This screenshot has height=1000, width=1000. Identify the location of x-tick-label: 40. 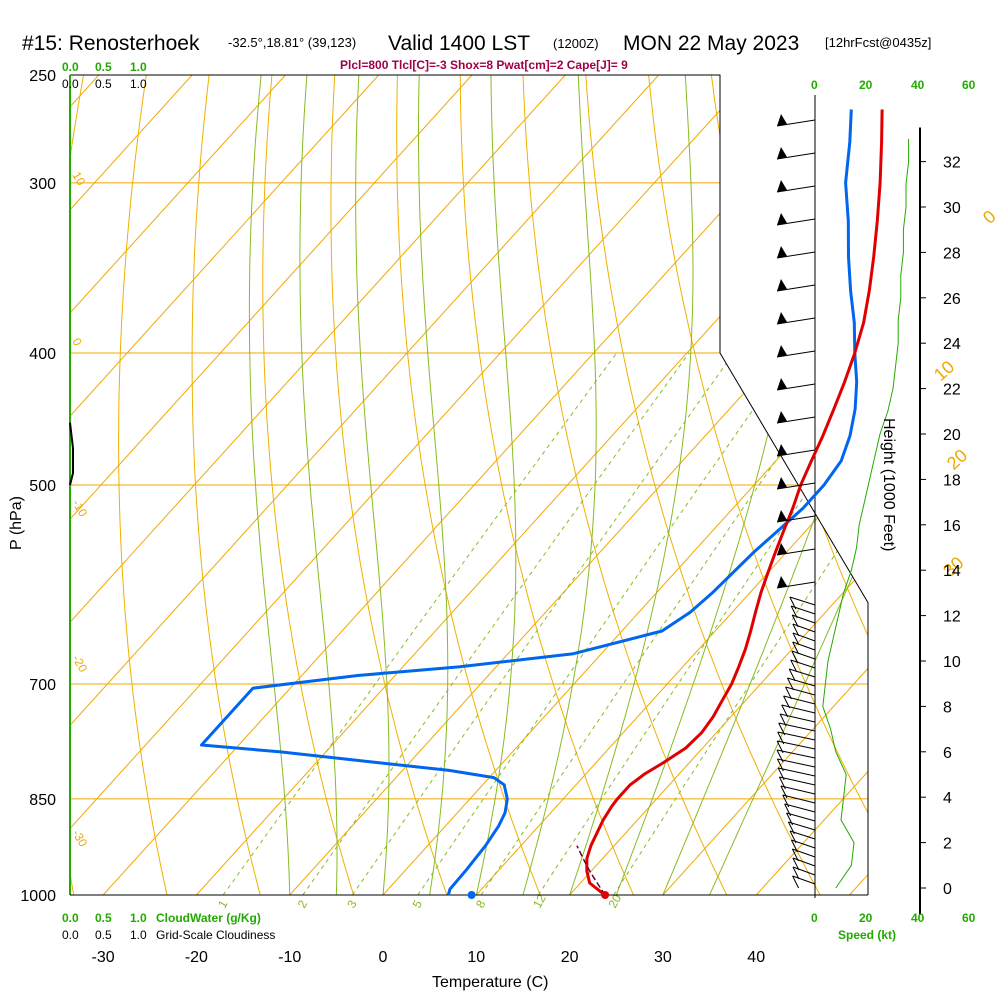
(756, 957).